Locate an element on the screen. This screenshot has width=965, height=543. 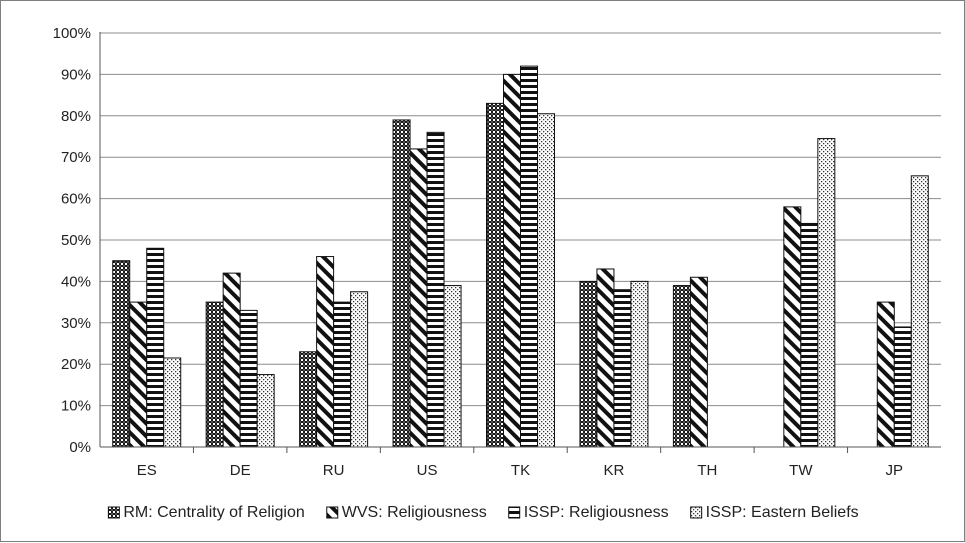
legend-label: ISSP: Eastern Beliefs is located at coordinates (782, 512).